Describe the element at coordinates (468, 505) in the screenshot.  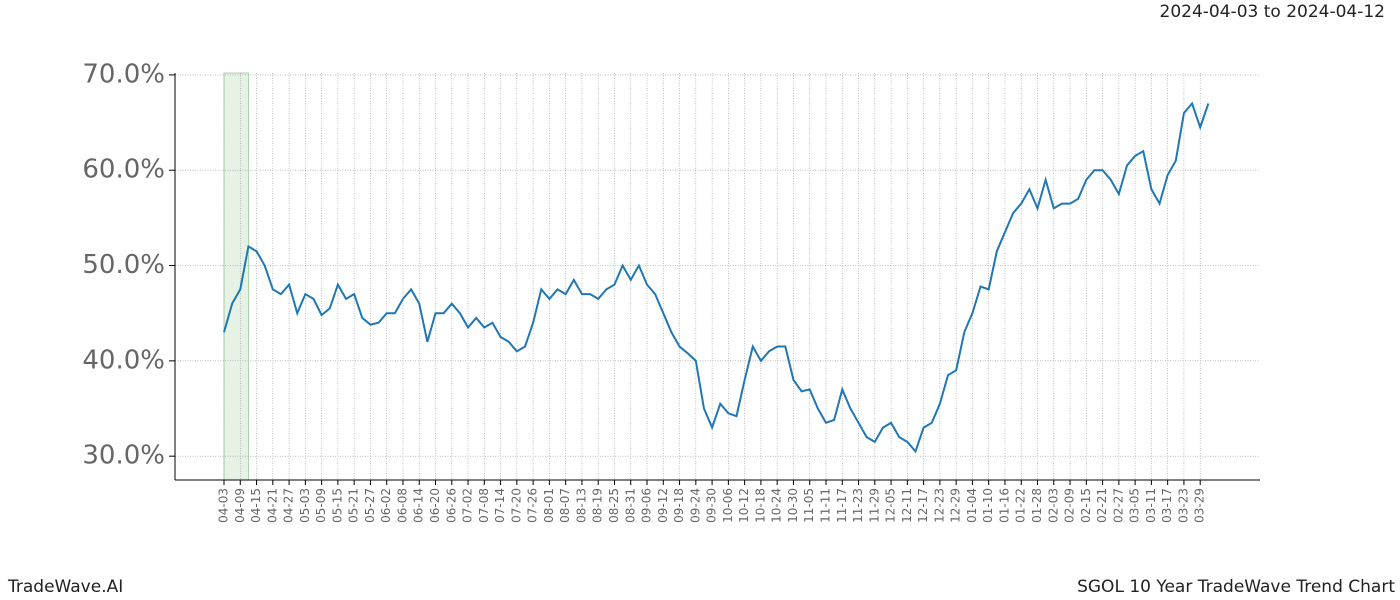
I see `x-tick-label: 07-02` at that location.